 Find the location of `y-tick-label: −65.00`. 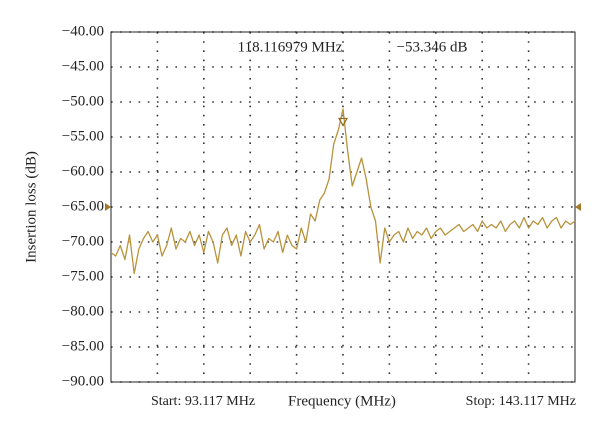

y-tick-label: −65.00 is located at coordinates (83, 206).